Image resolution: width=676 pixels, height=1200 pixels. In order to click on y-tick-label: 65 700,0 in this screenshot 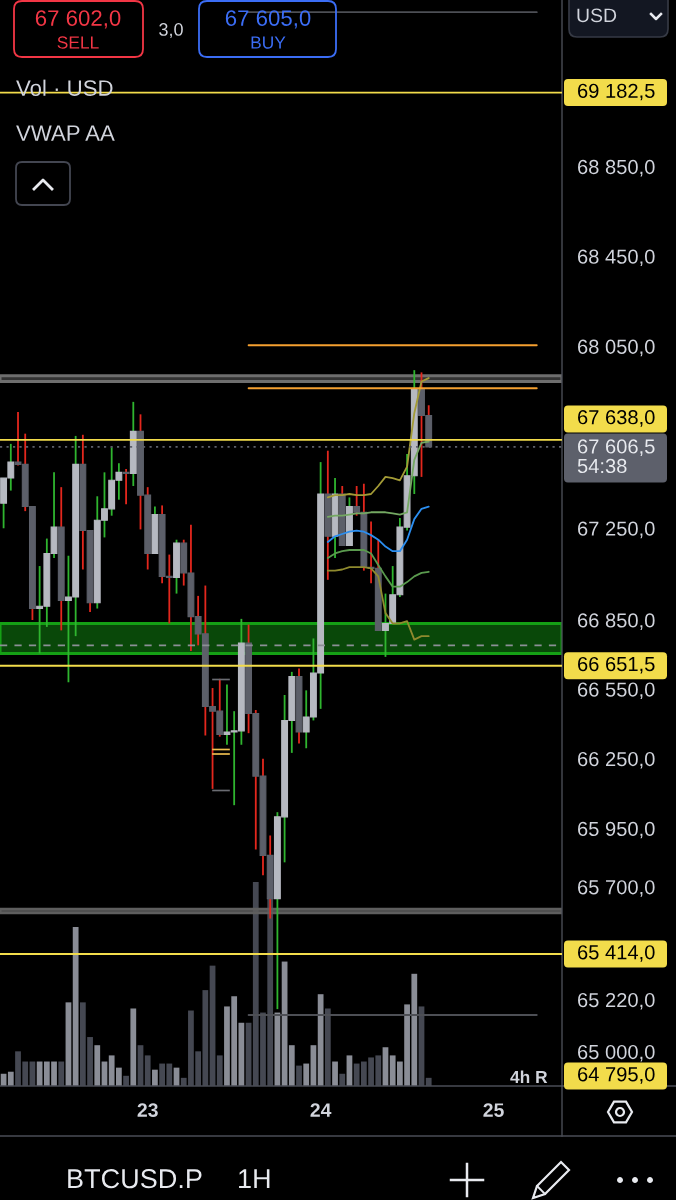, I will do `click(616, 888)`.